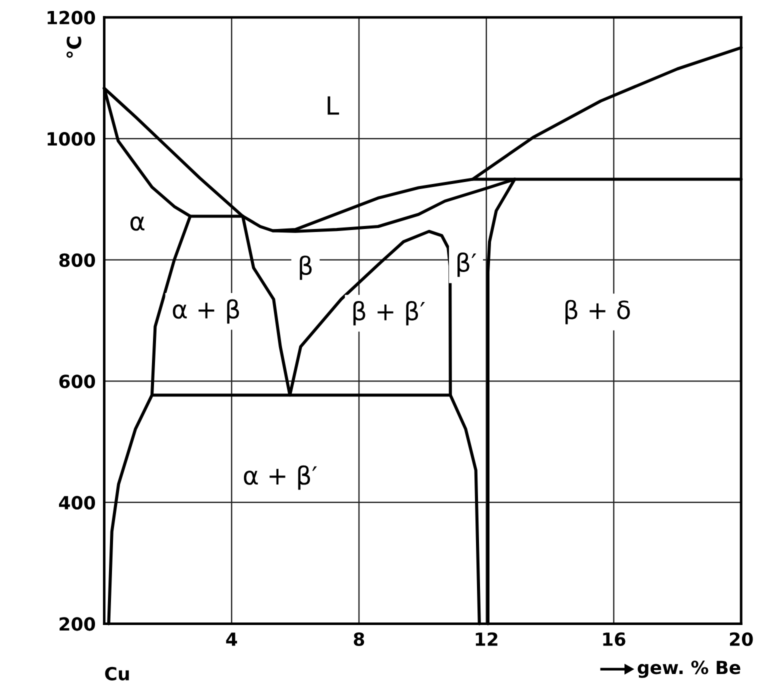 The image size is (772, 693). Describe the element at coordinates (359, 639) in the screenshot. I see `x-tick-label: 8` at that location.